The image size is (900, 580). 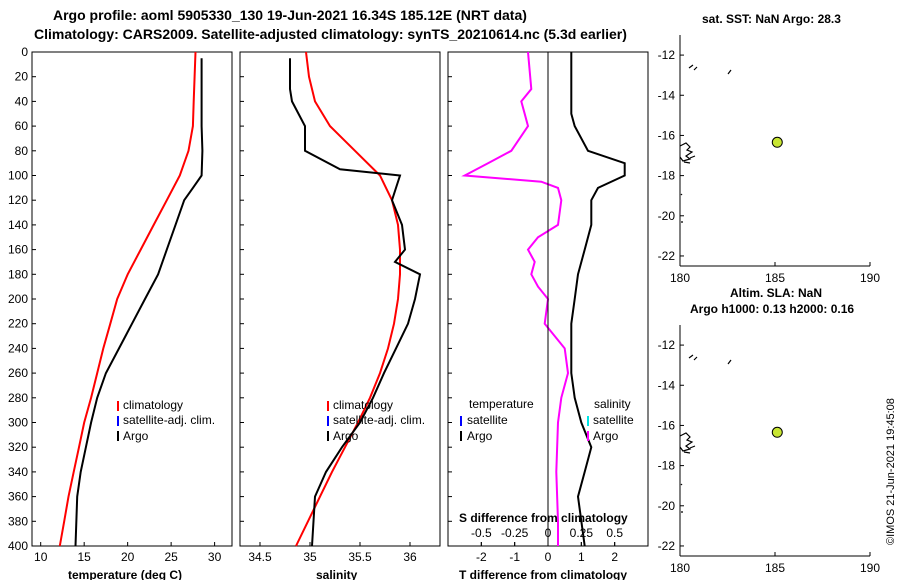 I want to click on depth-tick-label: 280, so click(x=18, y=398).